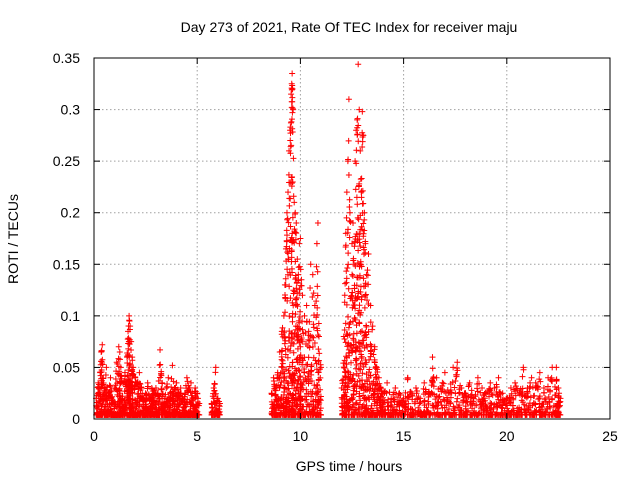  What do you see at coordinates (610, 436) in the screenshot?
I see `x-tick-label: 25` at bounding box center [610, 436].